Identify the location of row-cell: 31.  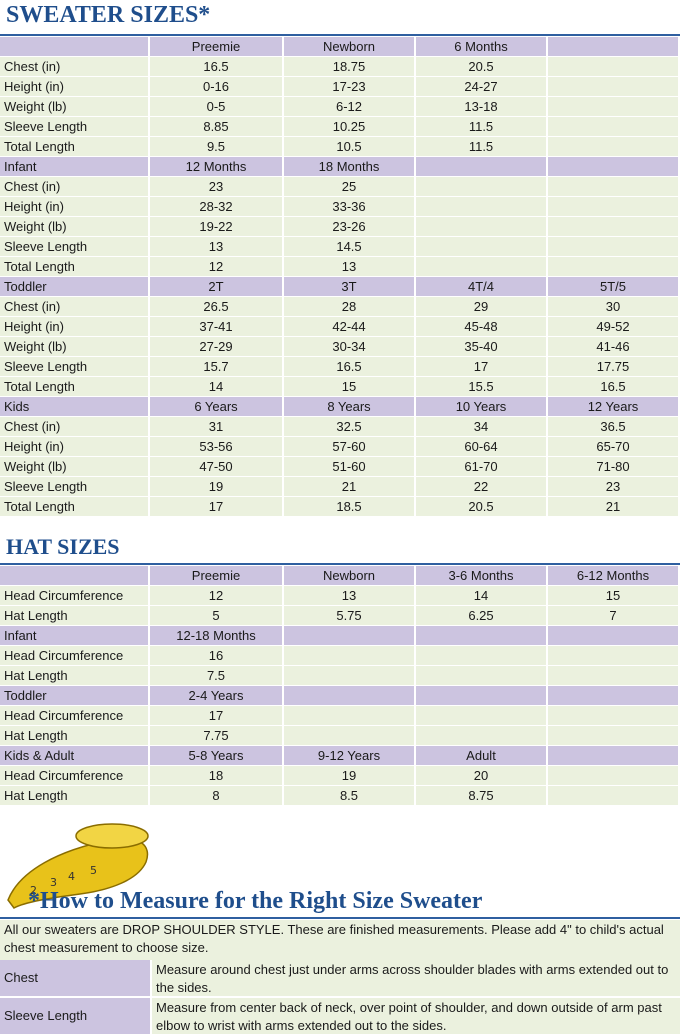
(216, 426).